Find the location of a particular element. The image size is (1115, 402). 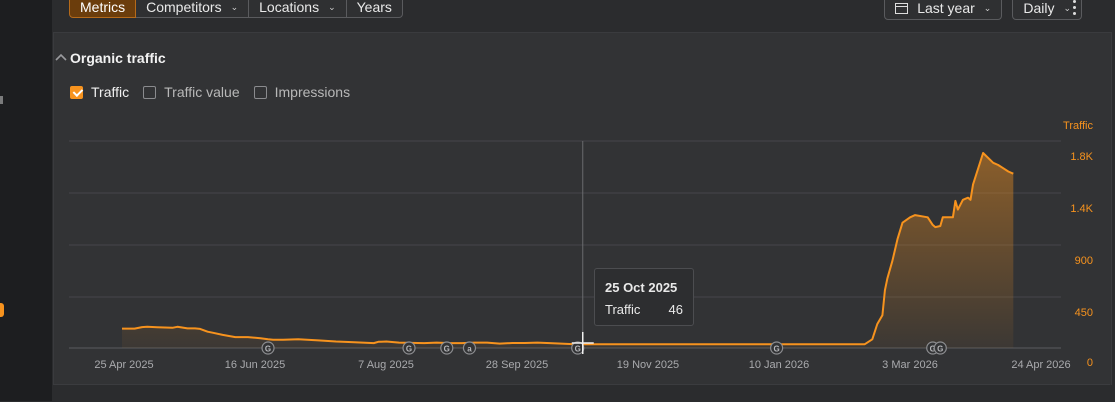

y-tick-label: 900 is located at coordinates (1084, 261).